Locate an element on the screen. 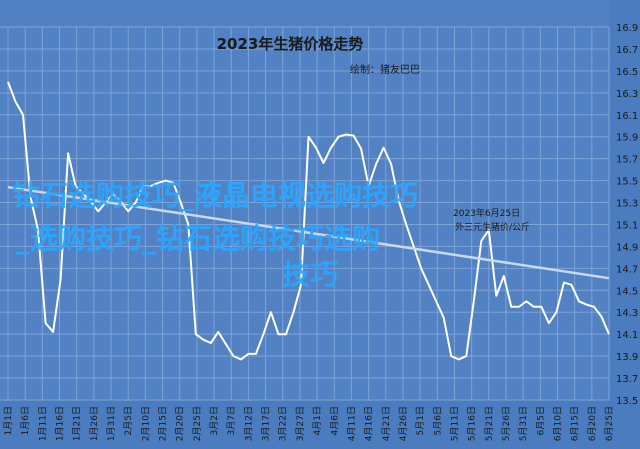 The height and width of the screenshot is (449, 640). y-tick-label: 13.5 is located at coordinates (627, 401).